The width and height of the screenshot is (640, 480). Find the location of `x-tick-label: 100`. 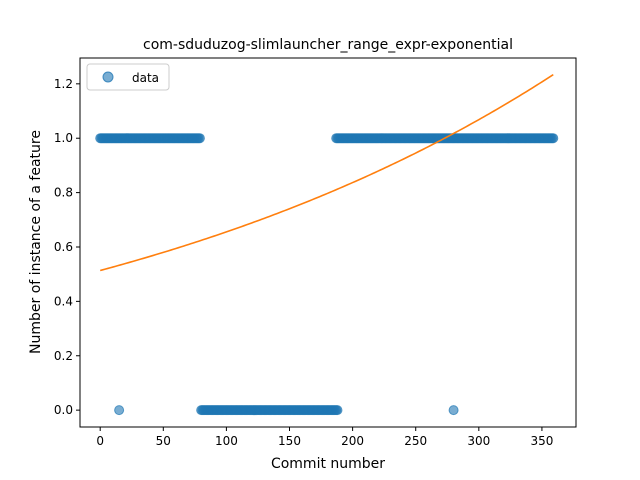

x-tick-label: 100 is located at coordinates (226, 441).